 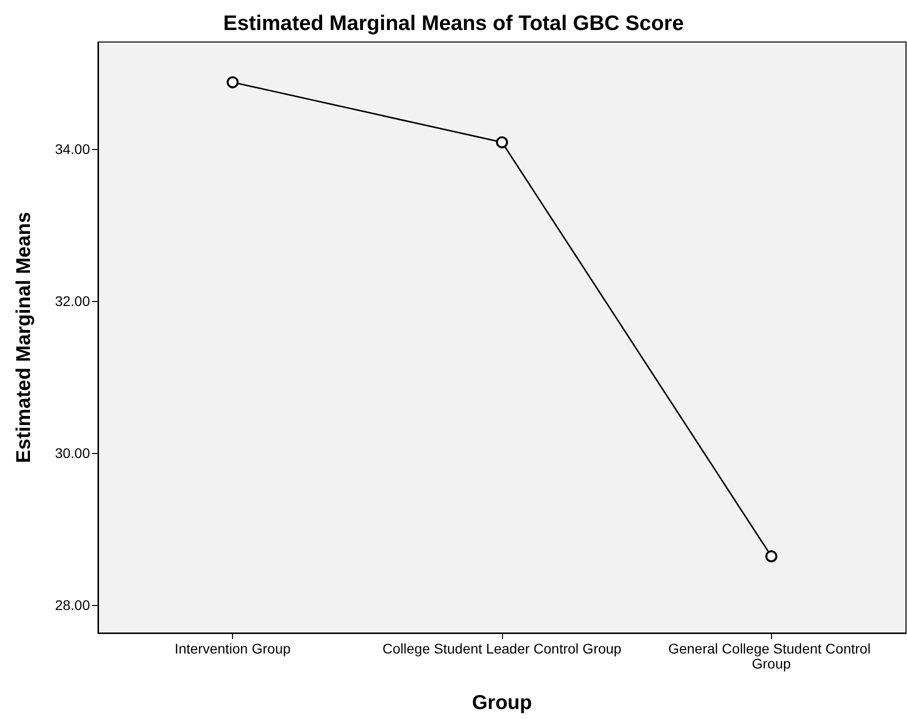 I want to click on y-axis-title: Estimated Marginal Means, so click(x=24, y=338).